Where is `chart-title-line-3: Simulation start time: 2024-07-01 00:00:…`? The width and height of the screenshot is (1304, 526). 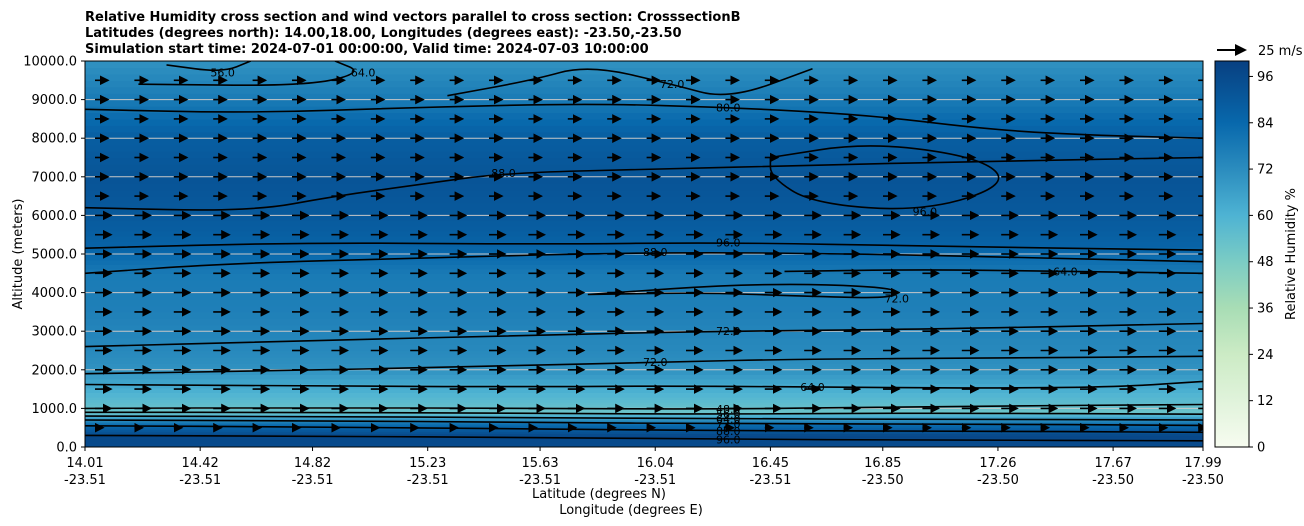
chart-title-line-3: Simulation start time: 2024-07-01 00:00:… is located at coordinates (367, 49).